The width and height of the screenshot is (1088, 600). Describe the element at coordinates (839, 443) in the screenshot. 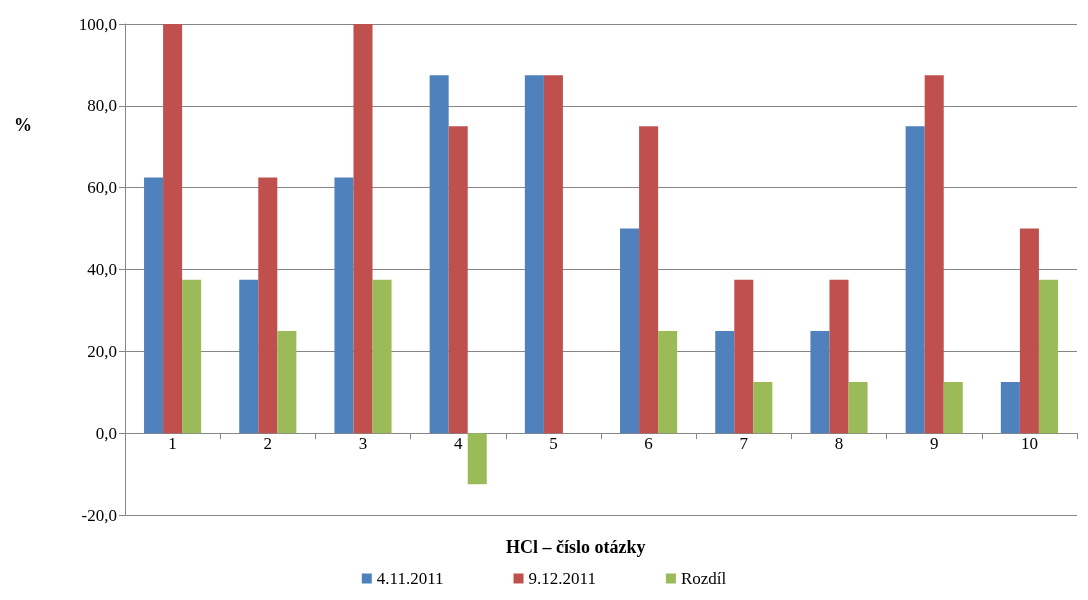

I see `x-tick-label: 8` at that location.